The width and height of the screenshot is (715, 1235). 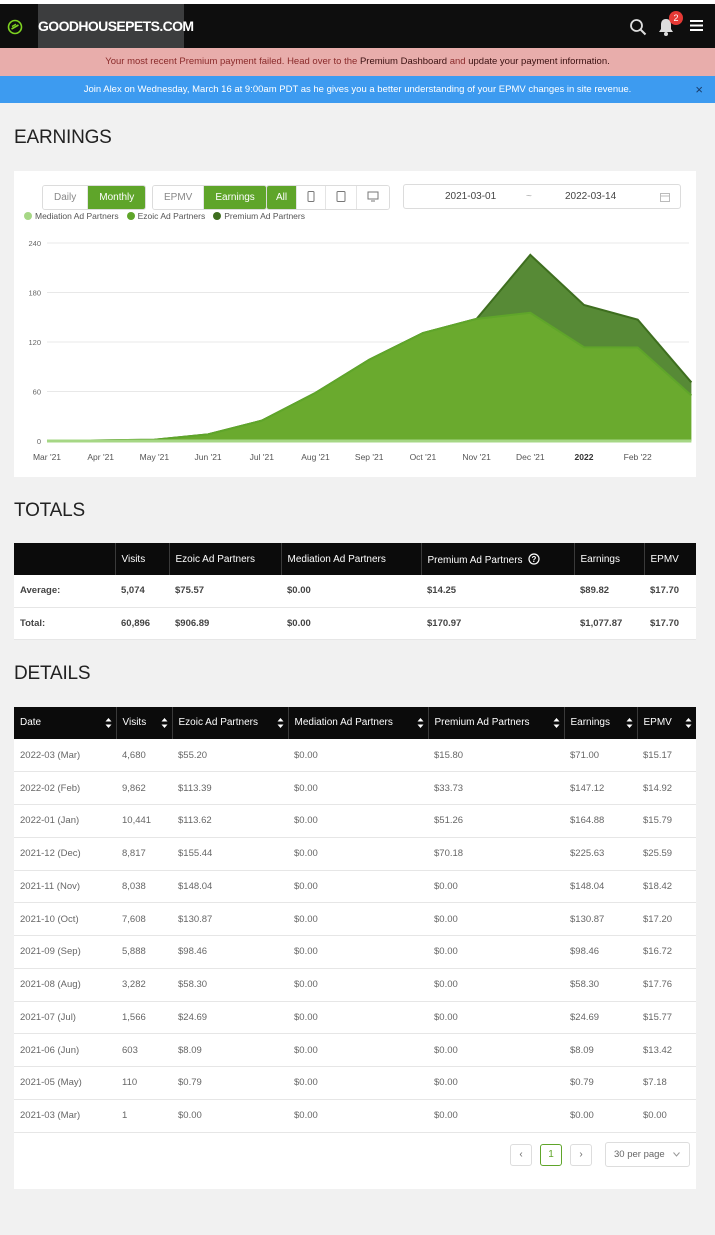 I want to click on ezoic-logo-icon, so click(x=15, y=27).